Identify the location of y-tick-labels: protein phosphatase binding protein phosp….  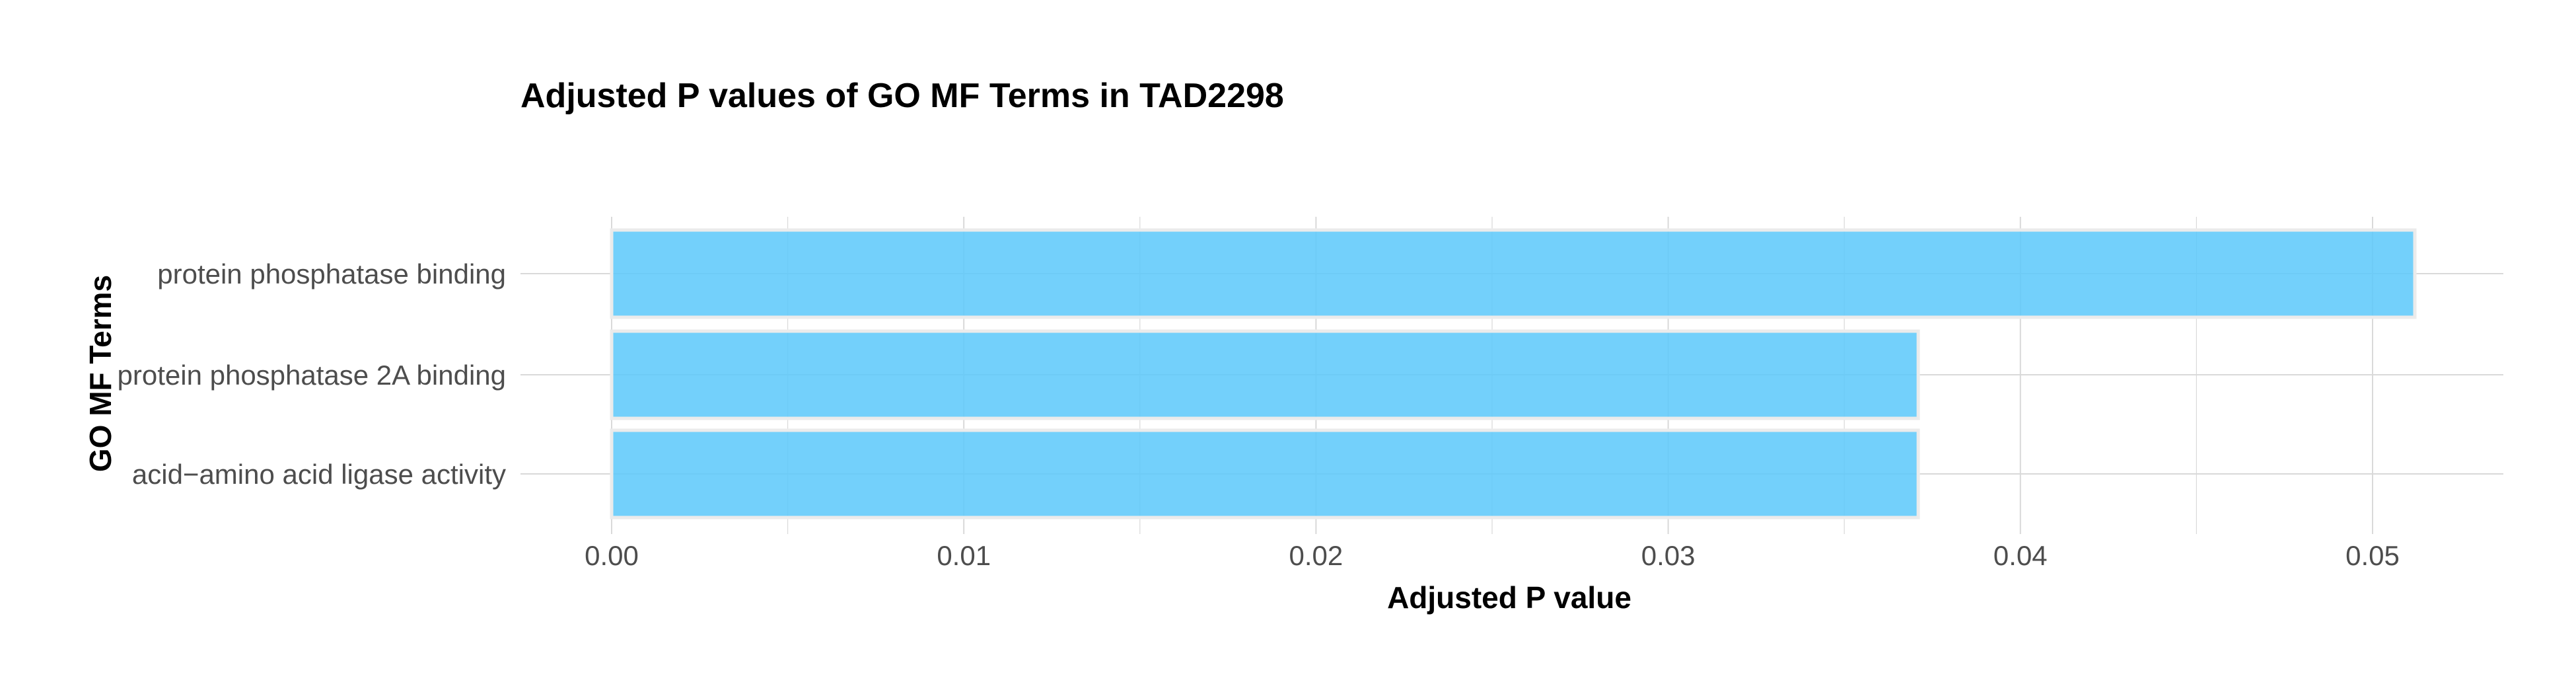
(312, 374).